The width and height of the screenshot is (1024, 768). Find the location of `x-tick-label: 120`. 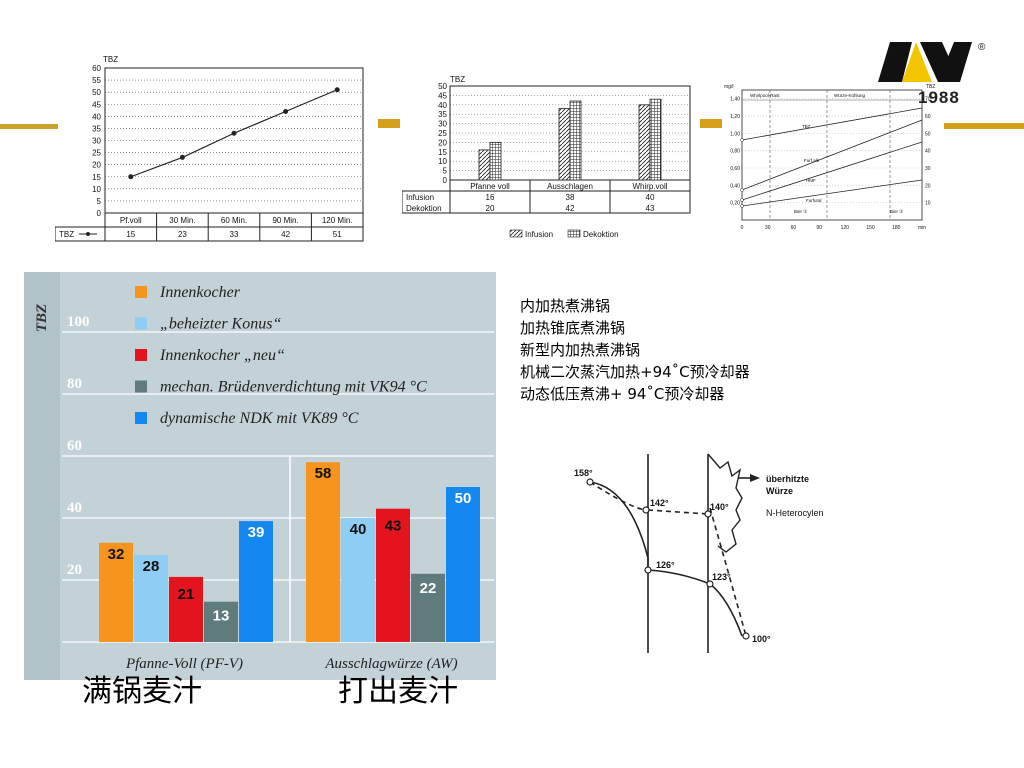

x-tick-label: 120 is located at coordinates (845, 228).